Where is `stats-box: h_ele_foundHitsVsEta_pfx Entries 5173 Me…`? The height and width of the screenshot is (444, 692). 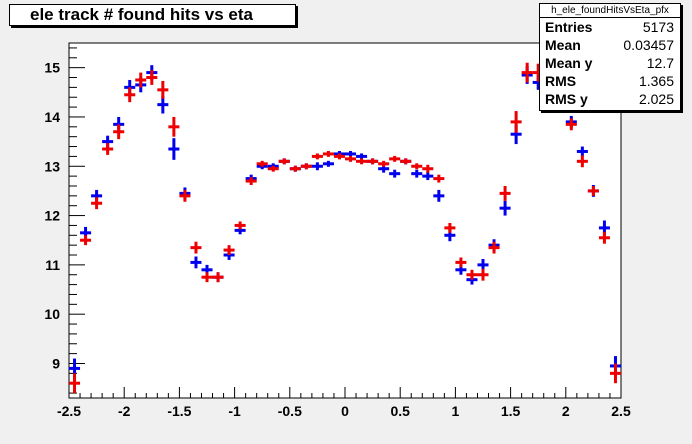 stats-box: h_ele_foundHitsVsEta_pfx Entries 5173 Me… is located at coordinates (610, 57).